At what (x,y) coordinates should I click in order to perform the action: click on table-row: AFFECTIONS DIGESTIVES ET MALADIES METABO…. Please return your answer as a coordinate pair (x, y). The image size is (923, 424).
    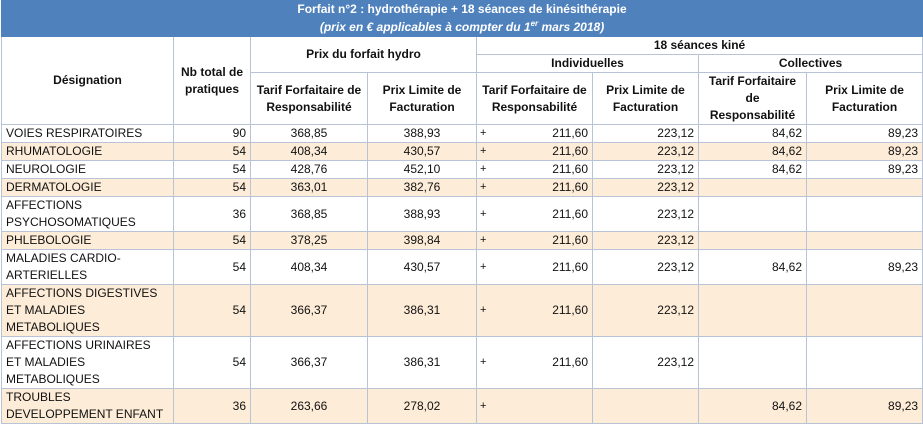
    Looking at the image, I should click on (462, 310).